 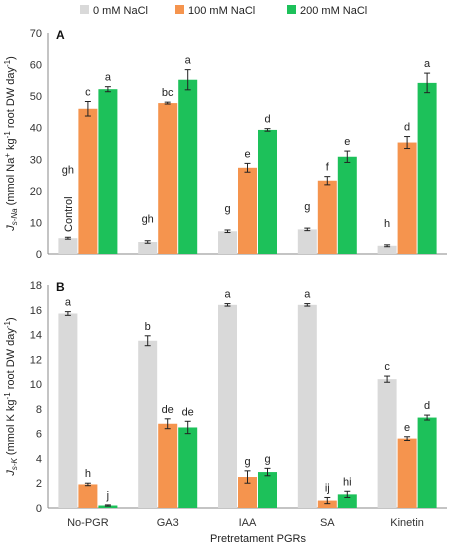 What do you see at coordinates (168, 93) in the screenshot?
I see `significance-letter: bc` at bounding box center [168, 93].